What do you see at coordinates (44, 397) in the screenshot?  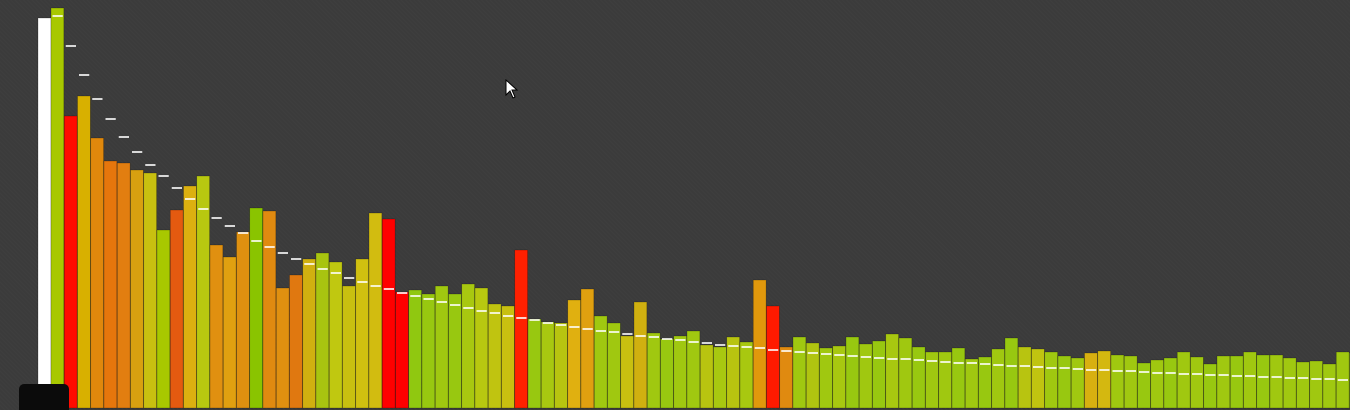 I see `scroll-handle` at bounding box center [44, 397].